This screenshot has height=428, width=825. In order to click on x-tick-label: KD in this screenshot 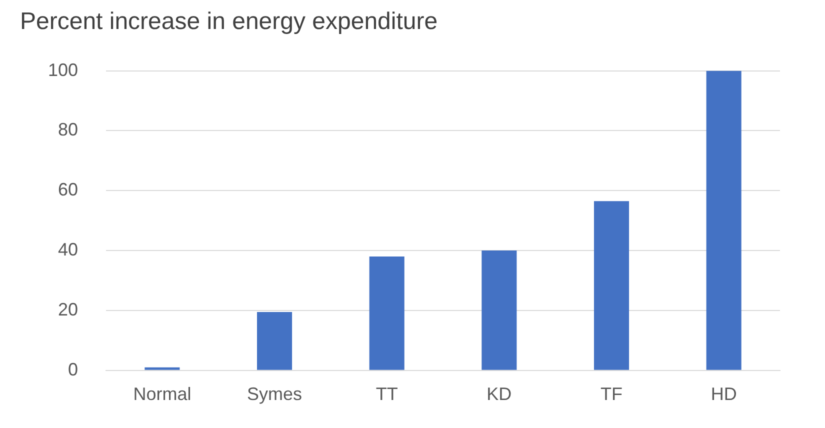, I will do `click(499, 394)`.